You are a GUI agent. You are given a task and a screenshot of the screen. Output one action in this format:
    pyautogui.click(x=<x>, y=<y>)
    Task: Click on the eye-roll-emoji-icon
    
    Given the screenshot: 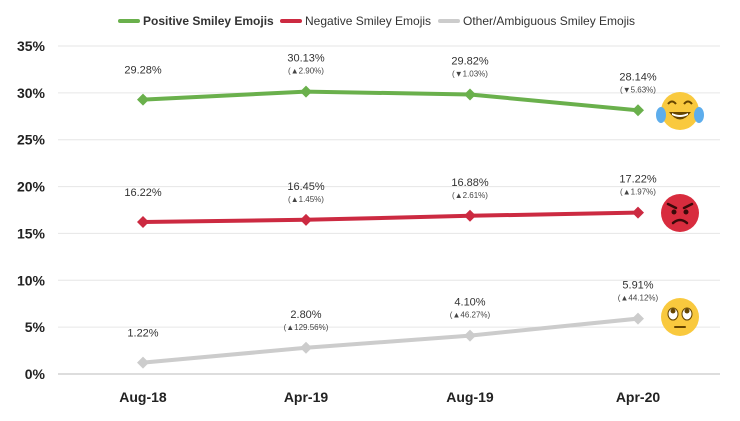 What is the action you would take?
    pyautogui.click(x=680, y=317)
    